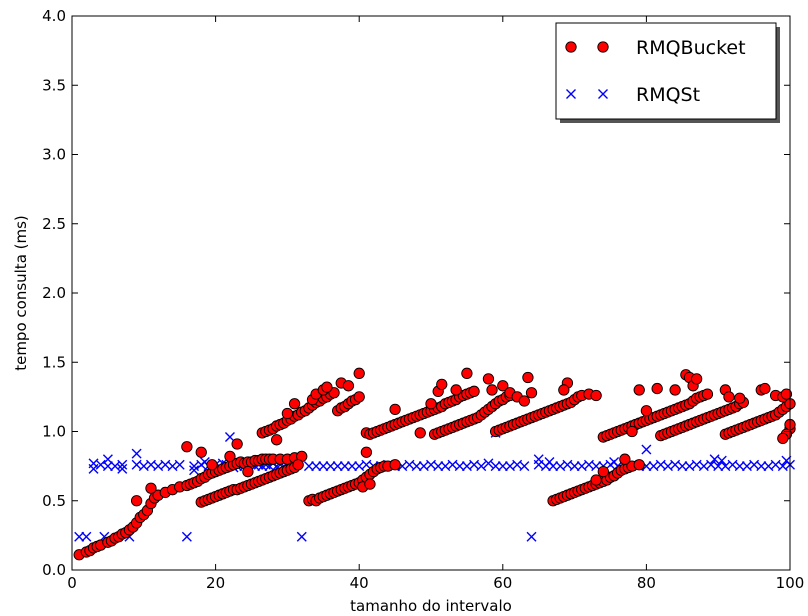  Describe the element at coordinates (691, 48) in the screenshot. I see `legend-label-rmqbucket: RMQBucket` at that location.